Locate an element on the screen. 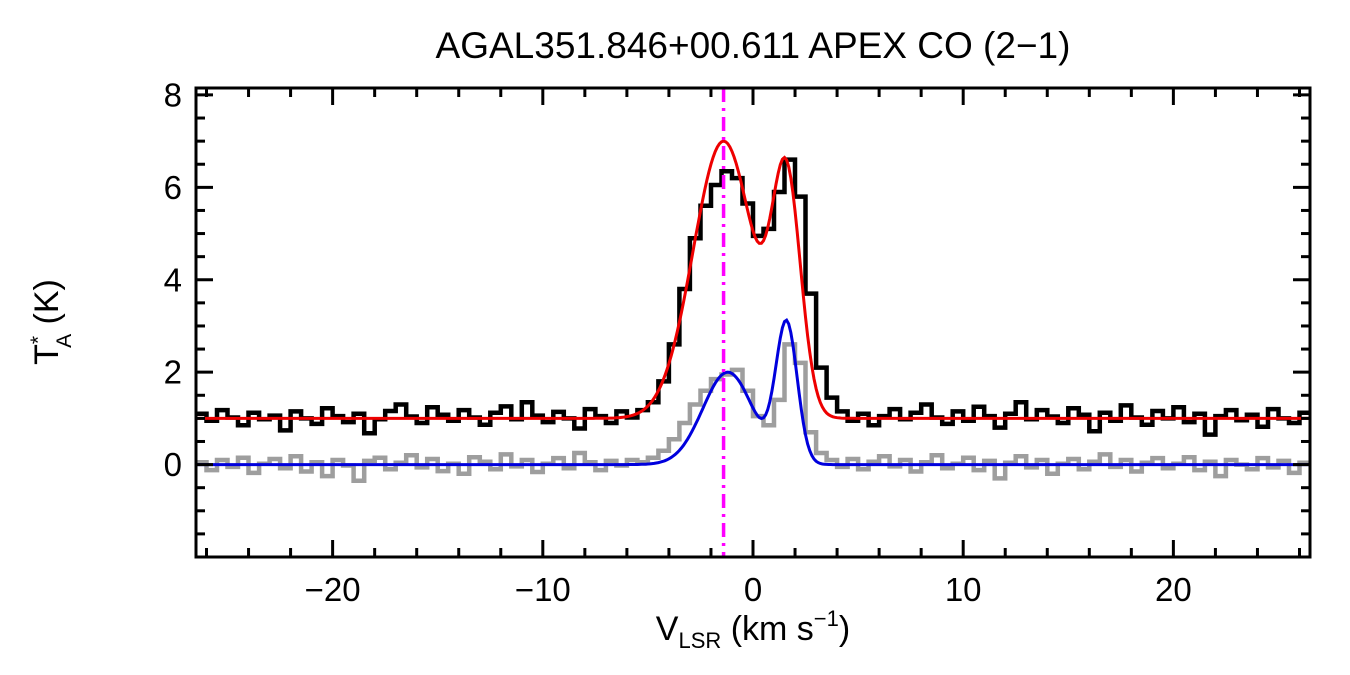 Image resolution: width=1350 pixels, height=675 pixels. x-tick-label: −20 is located at coordinates (333, 589).